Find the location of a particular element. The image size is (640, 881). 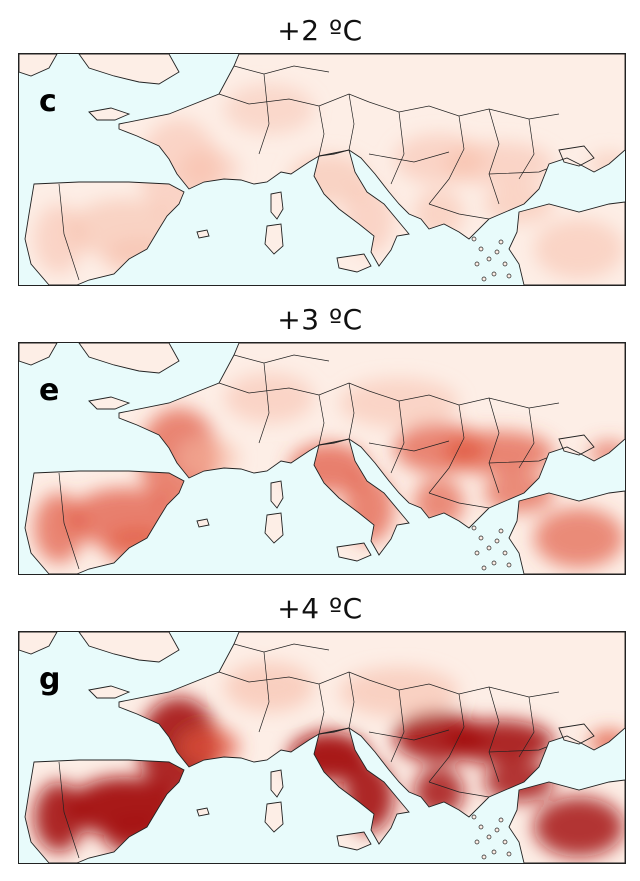

panel-letter: g is located at coordinates (50, 679).